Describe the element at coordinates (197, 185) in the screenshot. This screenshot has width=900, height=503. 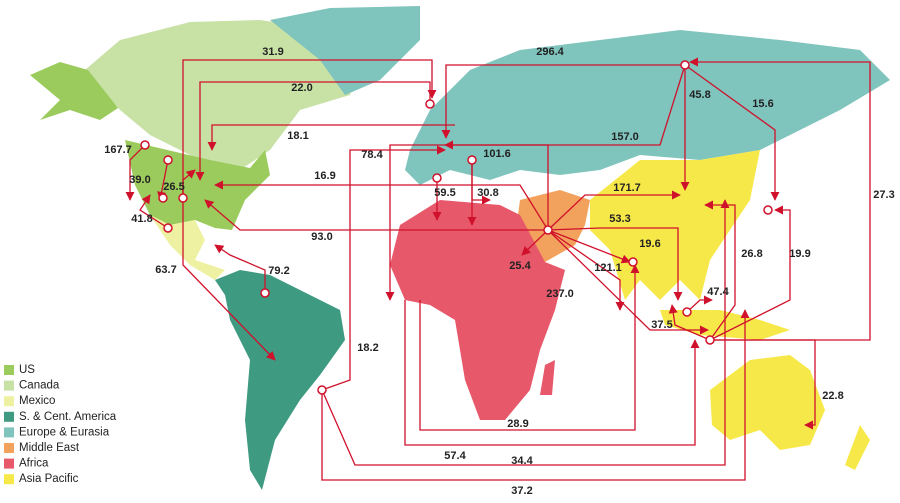
I see `region-us` at that location.